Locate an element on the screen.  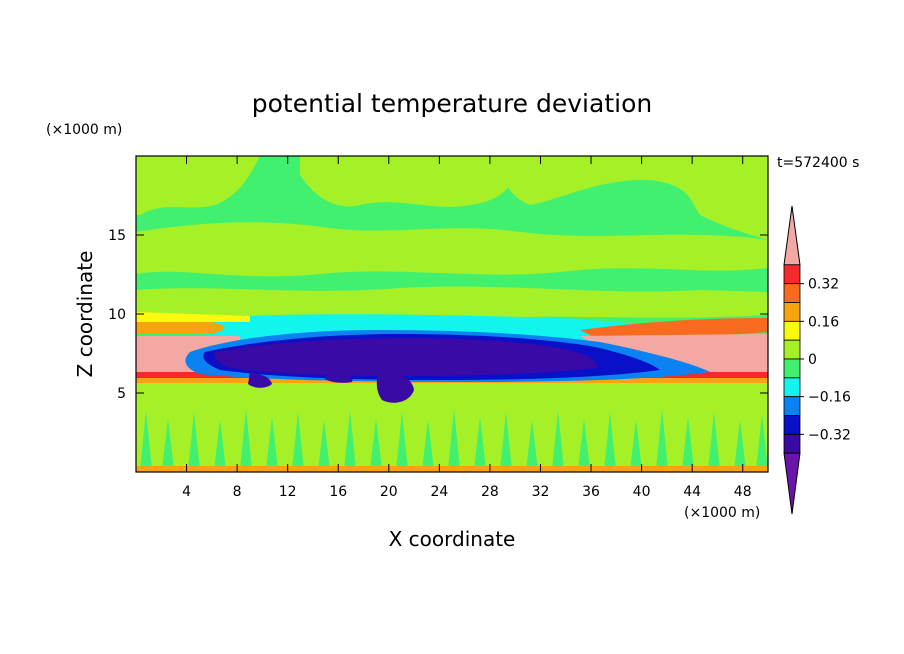
y-tick-label: 15 is located at coordinates (117, 236).